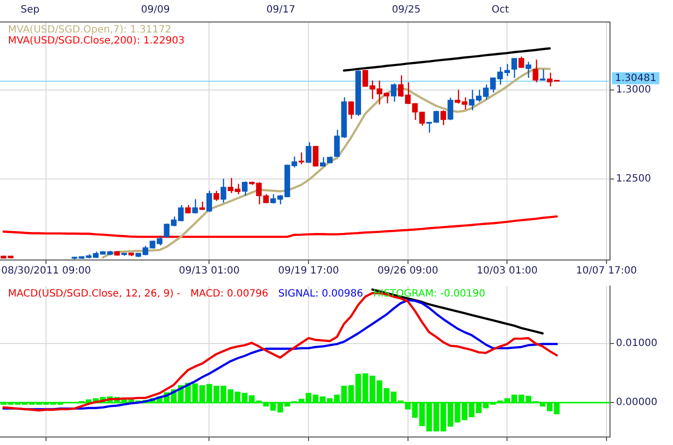  Describe the element at coordinates (90, 30) in the screenshot. I see `text: MVA(USD/SGD.Open,7): 1.31172` at that location.